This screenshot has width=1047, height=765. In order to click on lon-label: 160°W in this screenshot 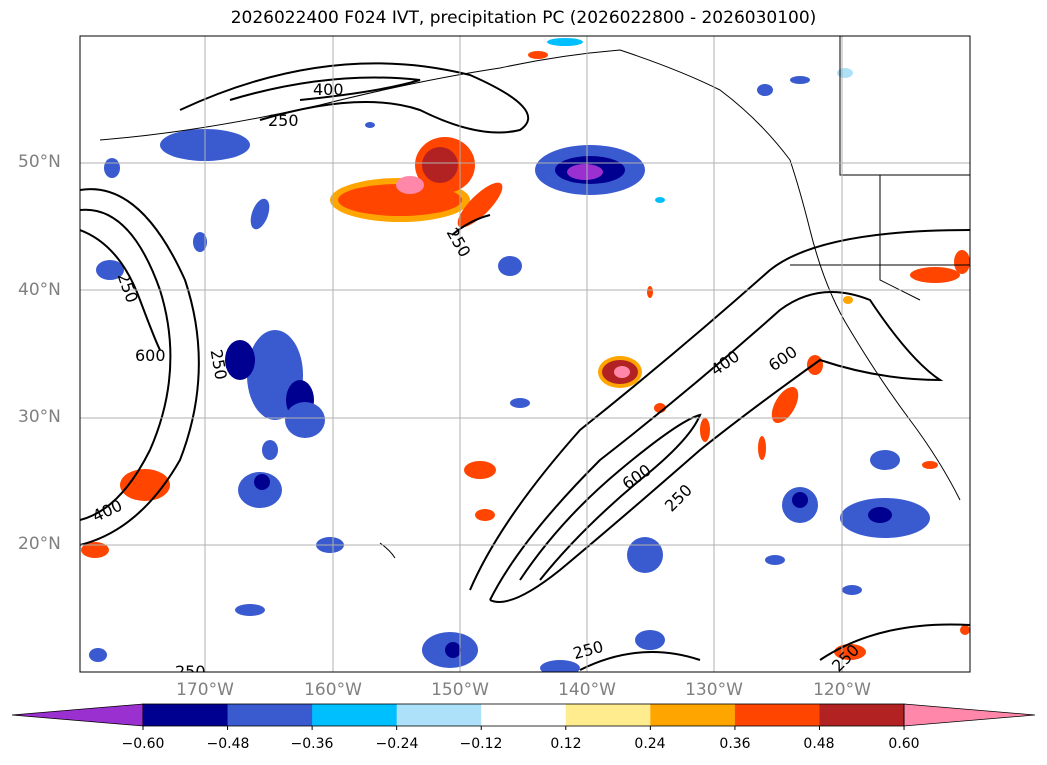, I will do `click(333, 690)`.